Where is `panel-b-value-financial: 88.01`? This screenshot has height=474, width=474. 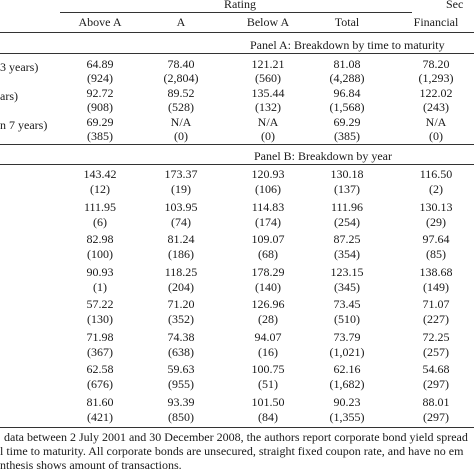
panel-b-value-financial: 88.01 is located at coordinates (436, 401).